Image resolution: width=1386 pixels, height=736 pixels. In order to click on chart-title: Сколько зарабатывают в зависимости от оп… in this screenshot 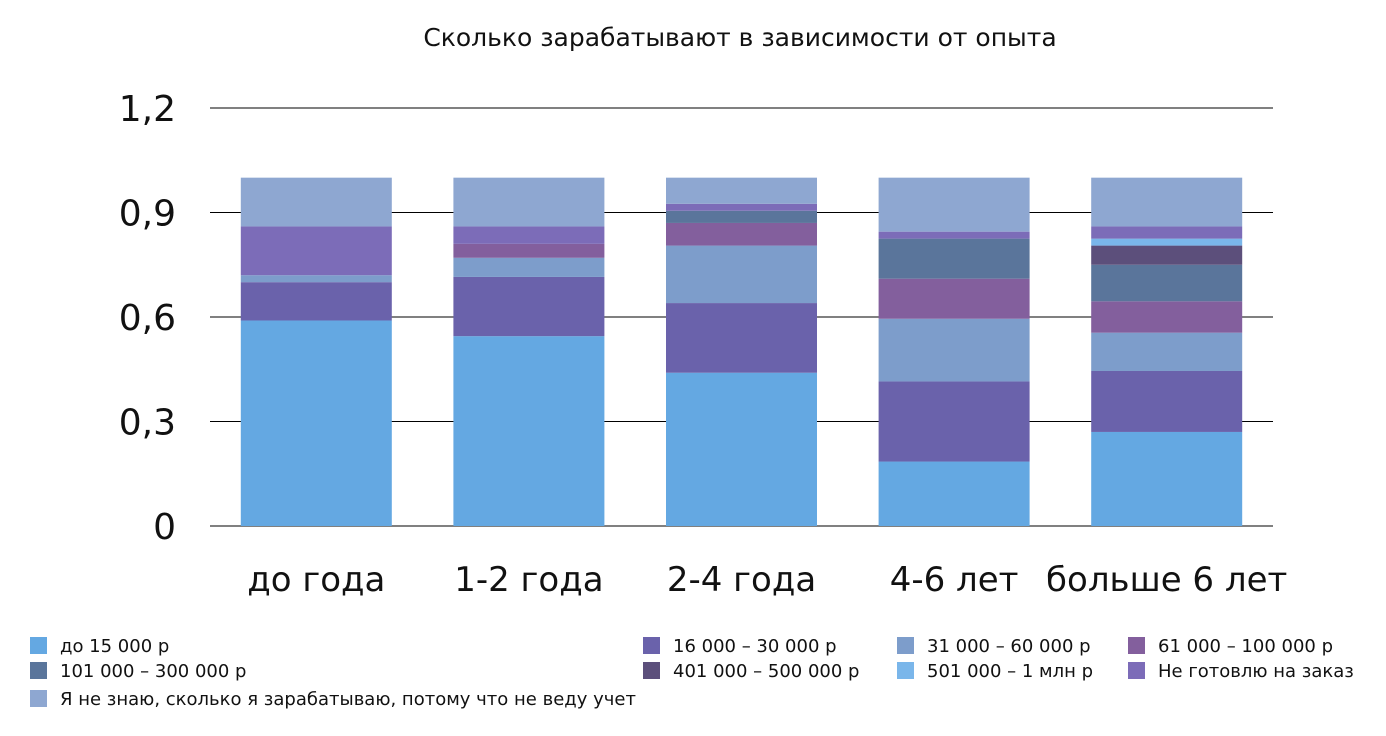, I will do `click(739, 37)`.